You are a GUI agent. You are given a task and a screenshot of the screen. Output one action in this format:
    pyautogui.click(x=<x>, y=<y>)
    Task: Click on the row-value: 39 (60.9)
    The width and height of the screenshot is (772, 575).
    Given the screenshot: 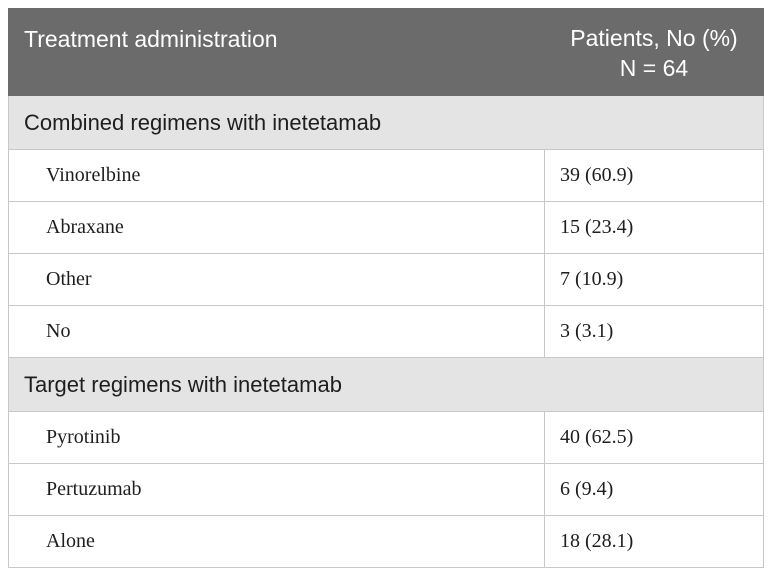 What is the action you would take?
    pyautogui.click(x=654, y=175)
    